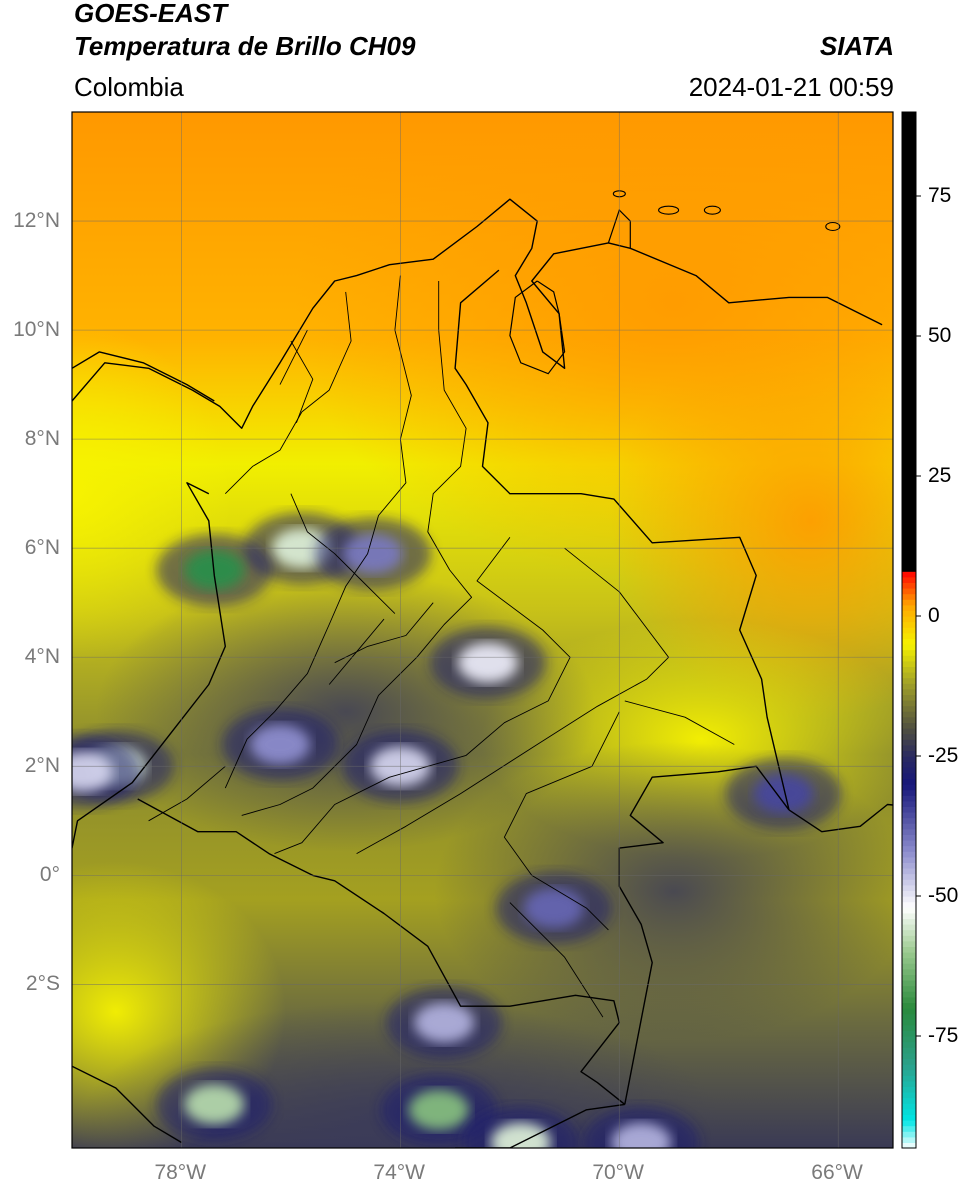 This screenshot has width=966, height=1190. I want to click on latitude-tick-label: 2°N, so click(42, 766).